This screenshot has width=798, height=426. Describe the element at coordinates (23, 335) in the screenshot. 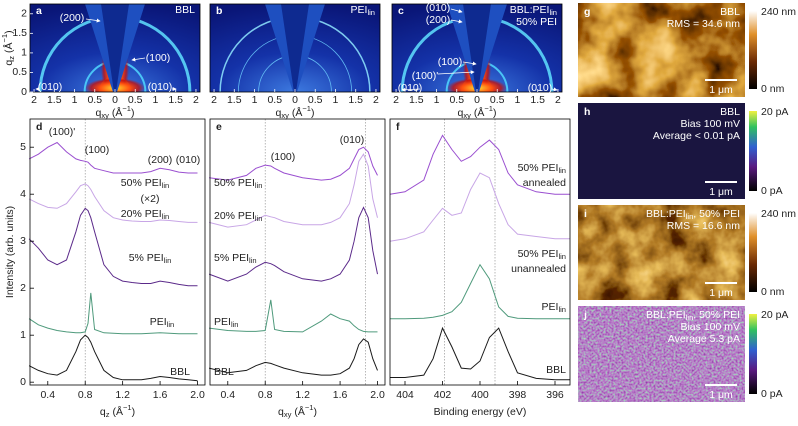

I see `y-tick-label: 1` at that location.